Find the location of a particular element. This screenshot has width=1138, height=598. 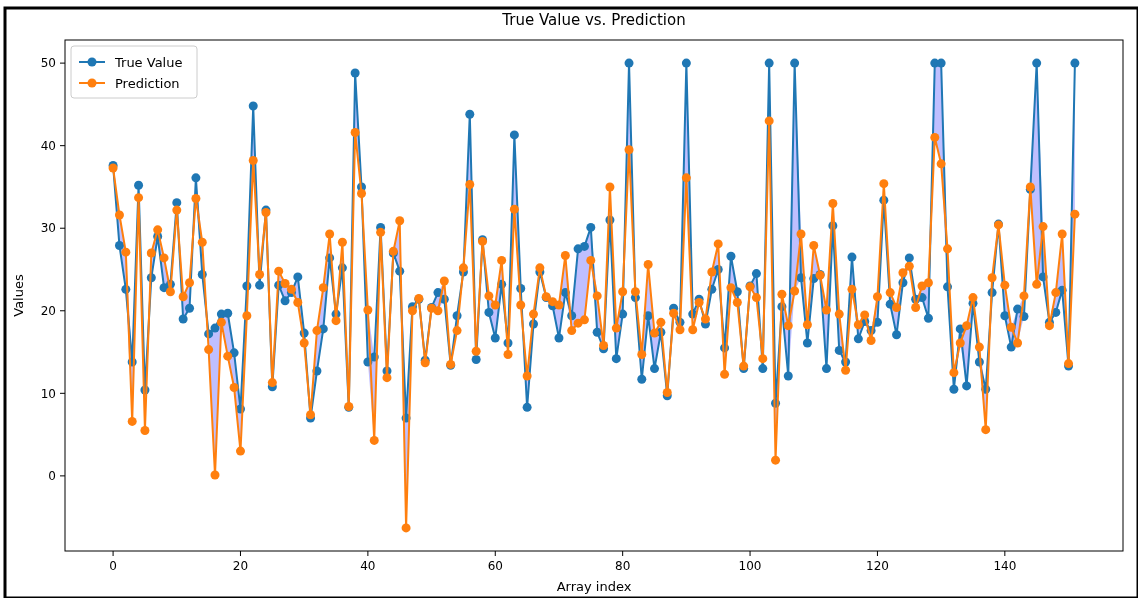

y-tick-label: 0 is located at coordinates (52, 476).